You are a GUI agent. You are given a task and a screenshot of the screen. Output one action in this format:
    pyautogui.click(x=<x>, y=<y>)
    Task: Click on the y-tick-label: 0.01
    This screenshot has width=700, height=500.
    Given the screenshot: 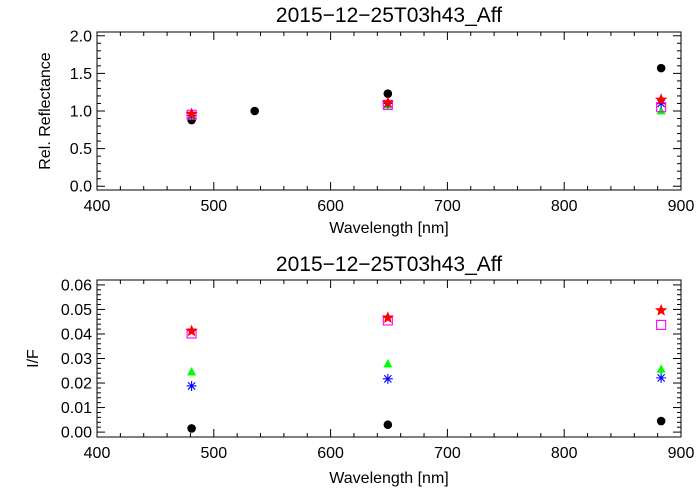 What is the action you would take?
    pyautogui.click(x=76, y=408)
    